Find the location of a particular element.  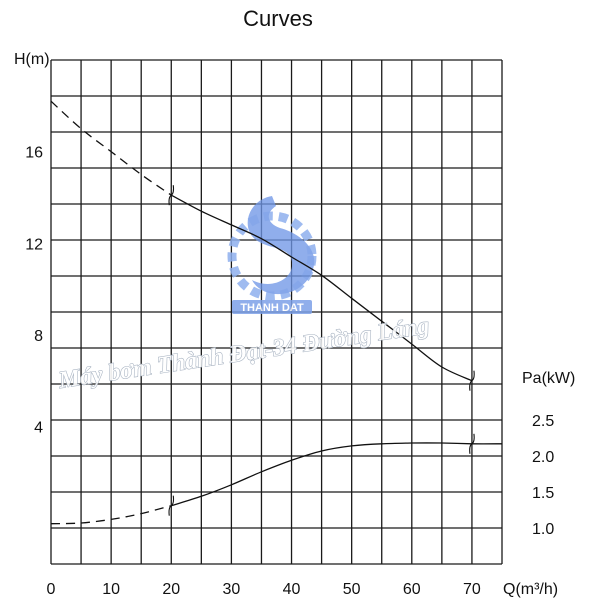

x-tick-label: 60 is located at coordinates (412, 589).